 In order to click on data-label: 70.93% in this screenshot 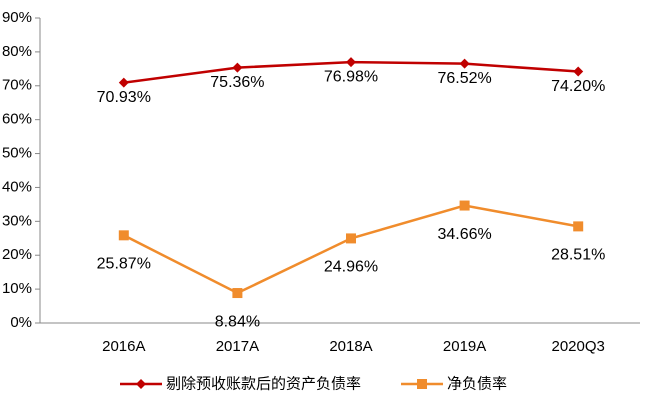, I will do `click(124, 97)`.